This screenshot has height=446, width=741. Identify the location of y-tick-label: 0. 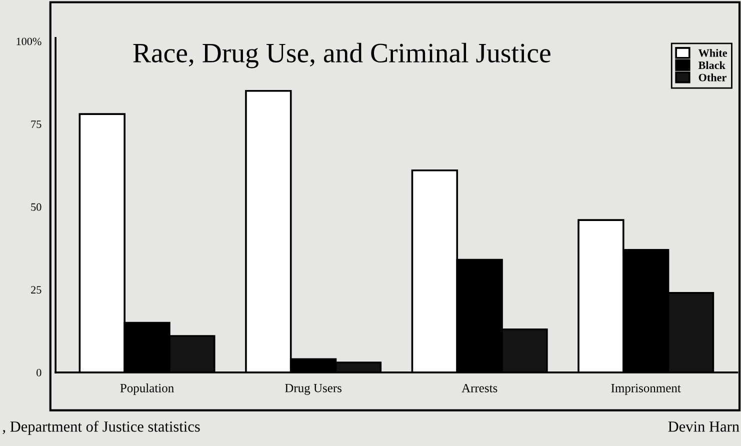
(39, 372).